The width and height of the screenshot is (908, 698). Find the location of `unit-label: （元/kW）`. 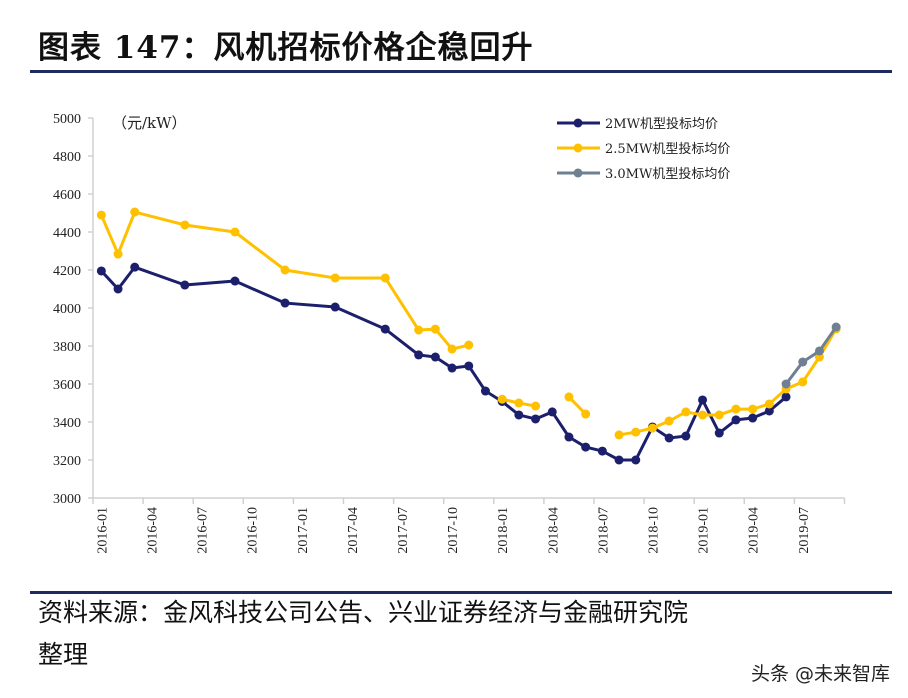

unit-label: （元/kW） is located at coordinates (149, 123).